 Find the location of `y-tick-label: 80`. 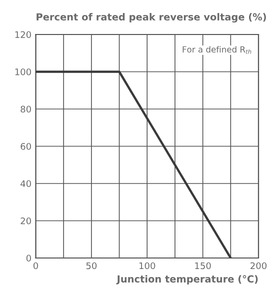

y-tick-label: 80 is located at coordinates (25, 109).